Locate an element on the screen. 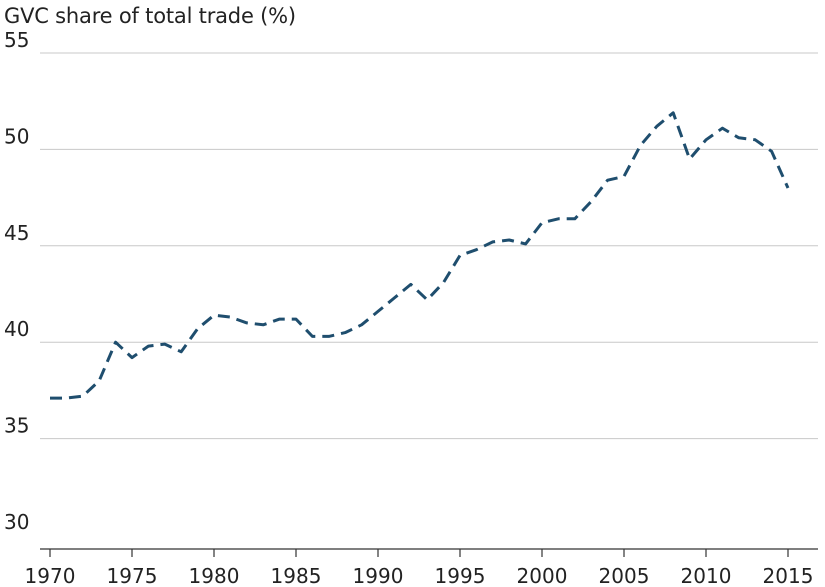 This screenshot has height=587, width=825. x-tick-label: 1985 is located at coordinates (296, 575).